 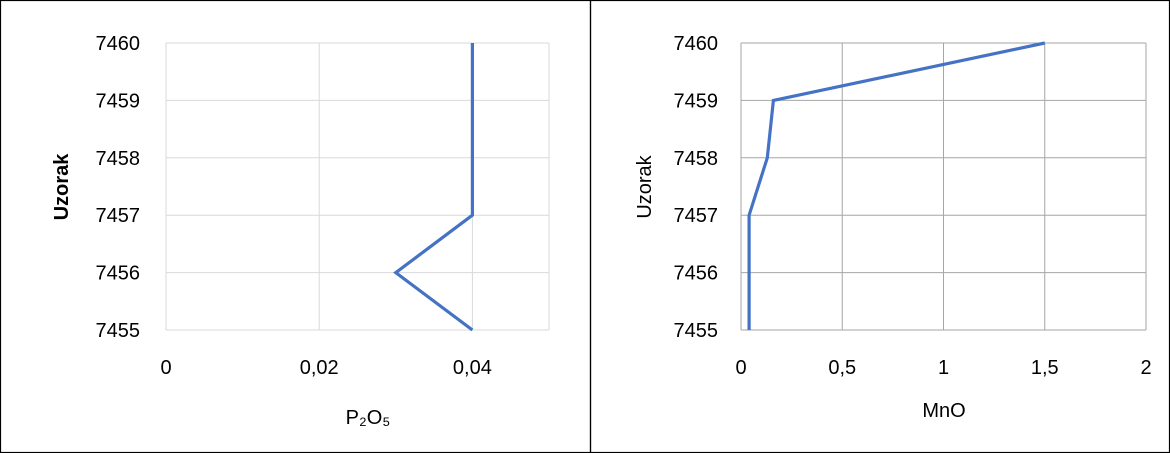 I want to click on x-tick-label: 0,04, so click(x=472, y=368).